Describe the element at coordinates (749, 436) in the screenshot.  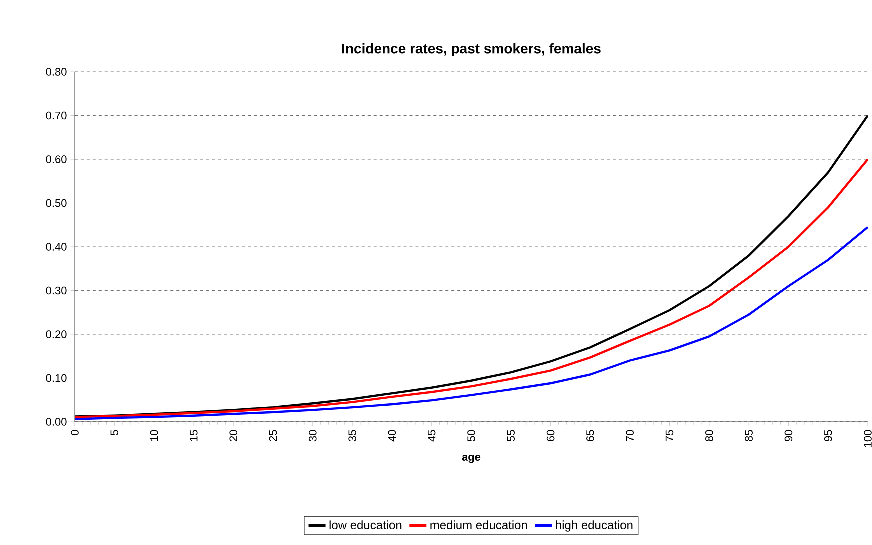
I see `x-tick-label: 85` at that location.